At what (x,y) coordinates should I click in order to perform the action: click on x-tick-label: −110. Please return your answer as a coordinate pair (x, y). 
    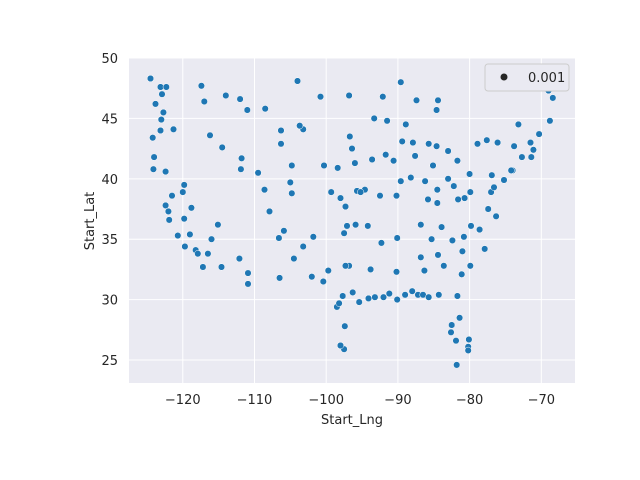
    Looking at the image, I should click on (255, 400).